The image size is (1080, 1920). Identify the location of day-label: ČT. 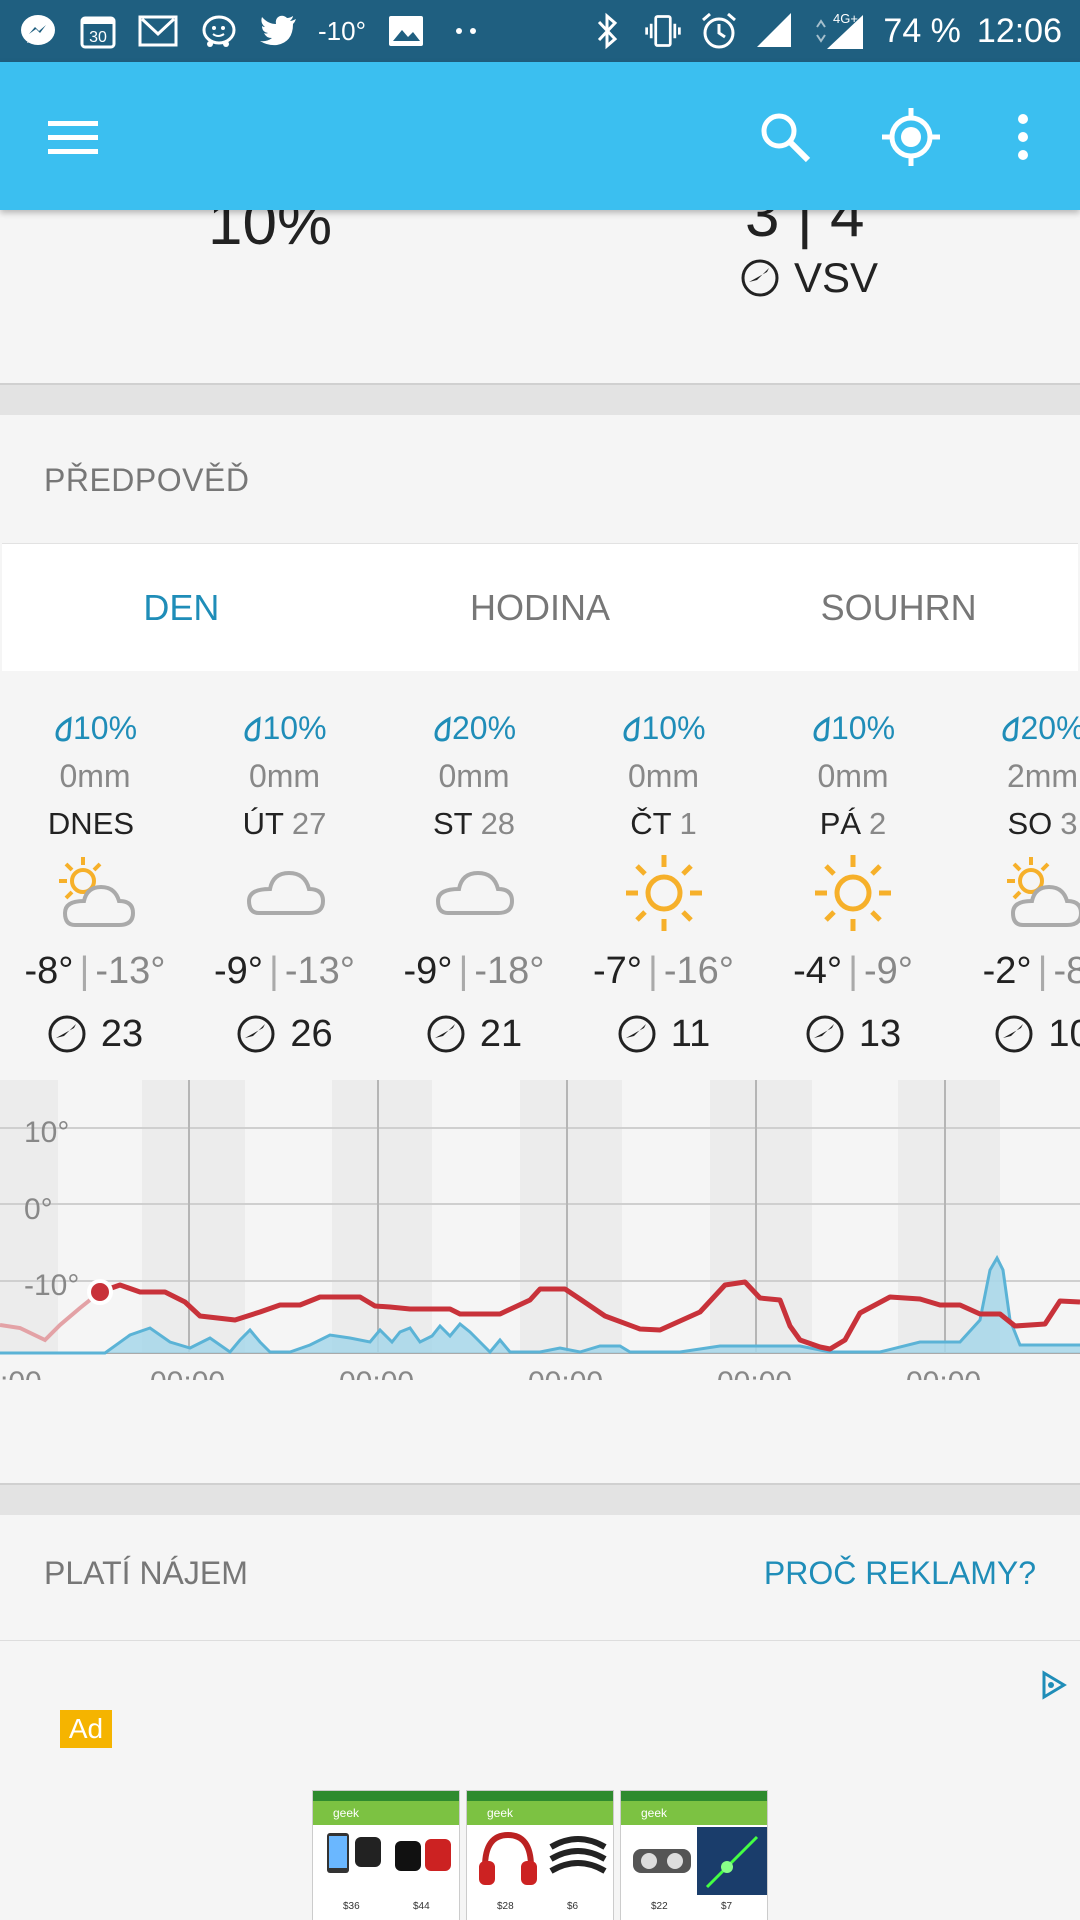
(651, 823).